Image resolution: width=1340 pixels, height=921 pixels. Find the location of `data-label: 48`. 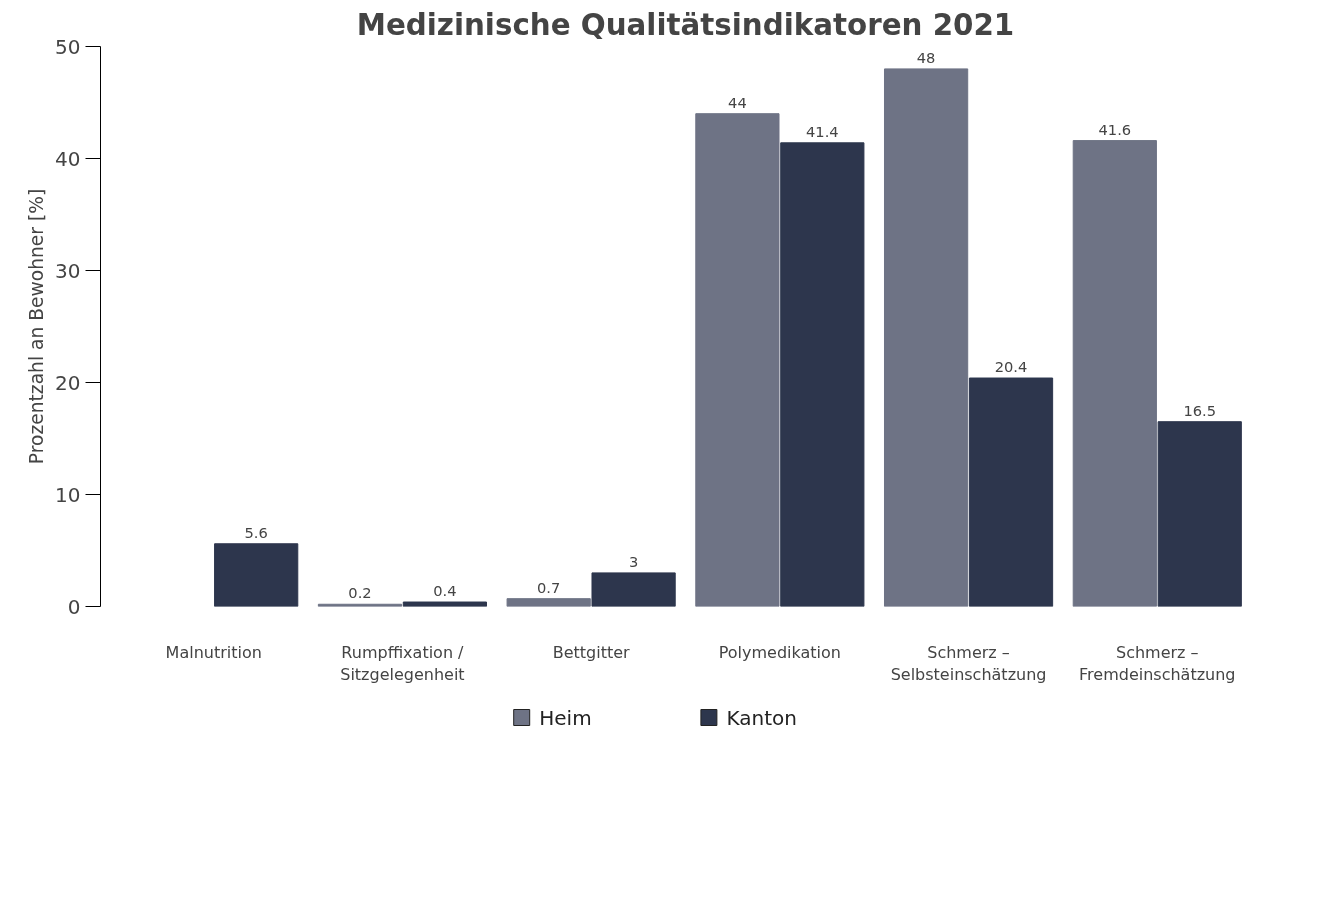

data-label: 48 is located at coordinates (926, 57).